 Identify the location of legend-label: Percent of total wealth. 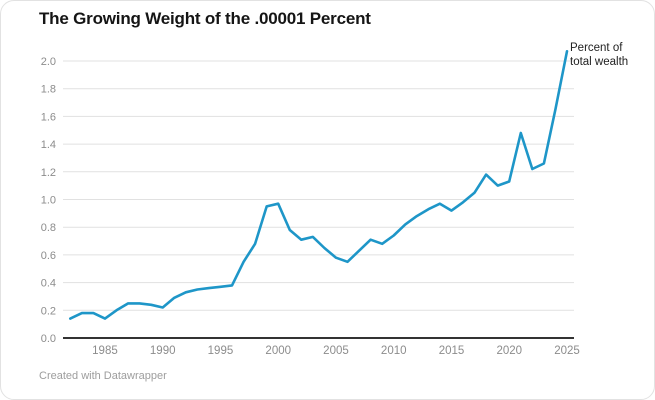
(599, 55).